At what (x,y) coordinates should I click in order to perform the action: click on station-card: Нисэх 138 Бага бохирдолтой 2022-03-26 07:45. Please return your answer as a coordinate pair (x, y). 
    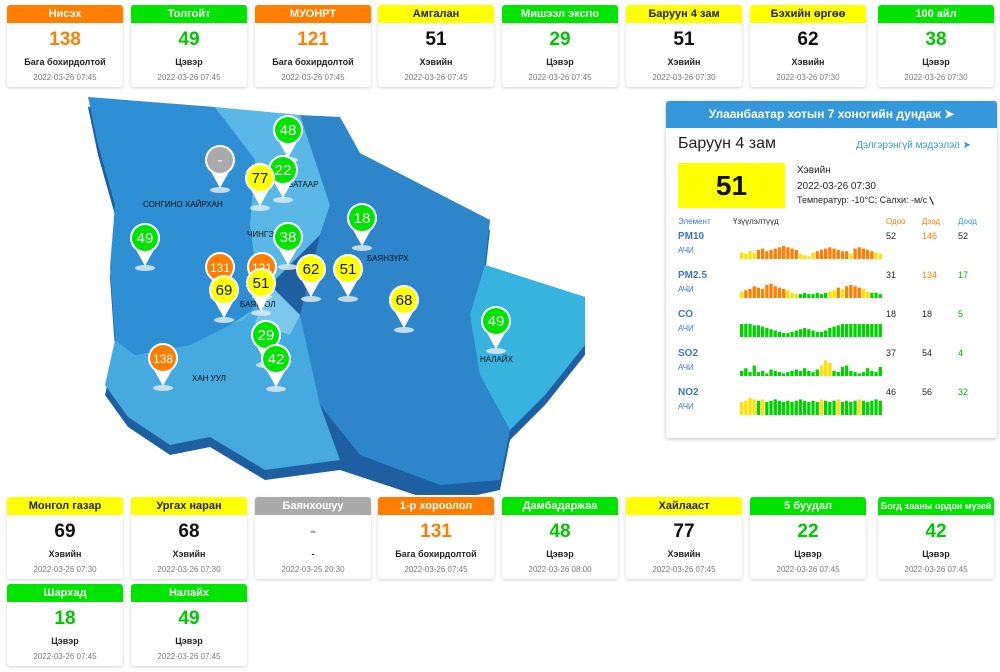
    Looking at the image, I should click on (65, 46).